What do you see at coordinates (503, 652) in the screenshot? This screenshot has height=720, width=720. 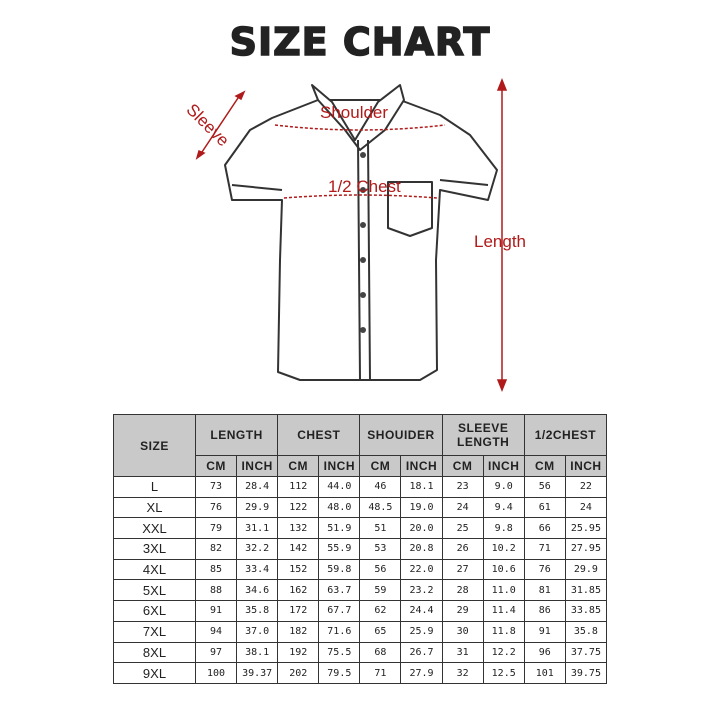 I see `value-cell: 12.2` at bounding box center [503, 652].